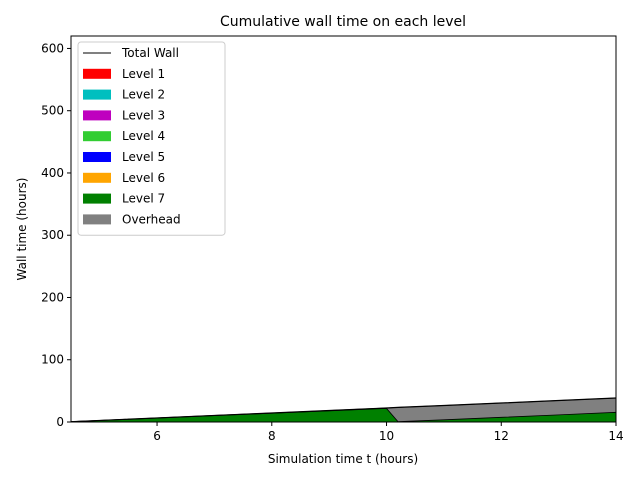 This screenshot has width=640, height=485. I want to click on legend-box, so click(151, 138).